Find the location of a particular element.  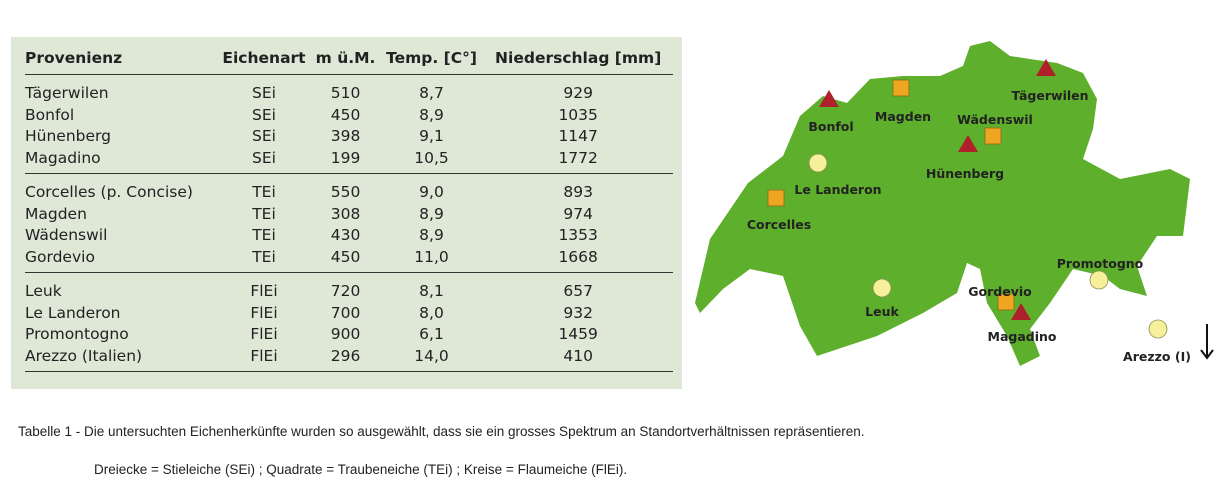

table-row: Arezzo (Italien) FlEi 296 14,0 410 is located at coordinates (349, 357).